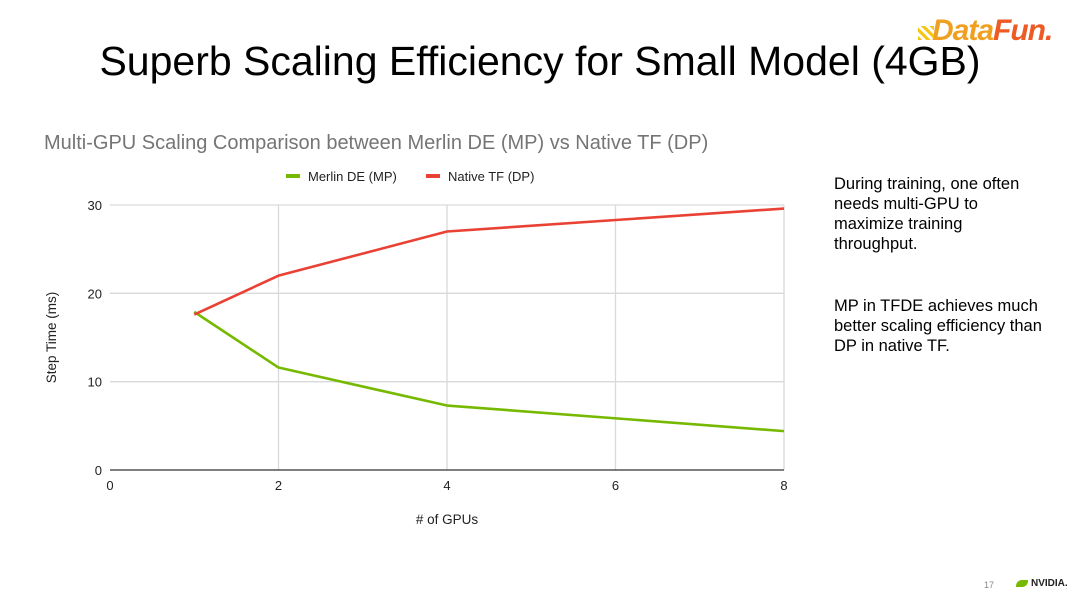  Describe the element at coordinates (447, 519) in the screenshot. I see `x-axis-label: # of GPUs` at that location.